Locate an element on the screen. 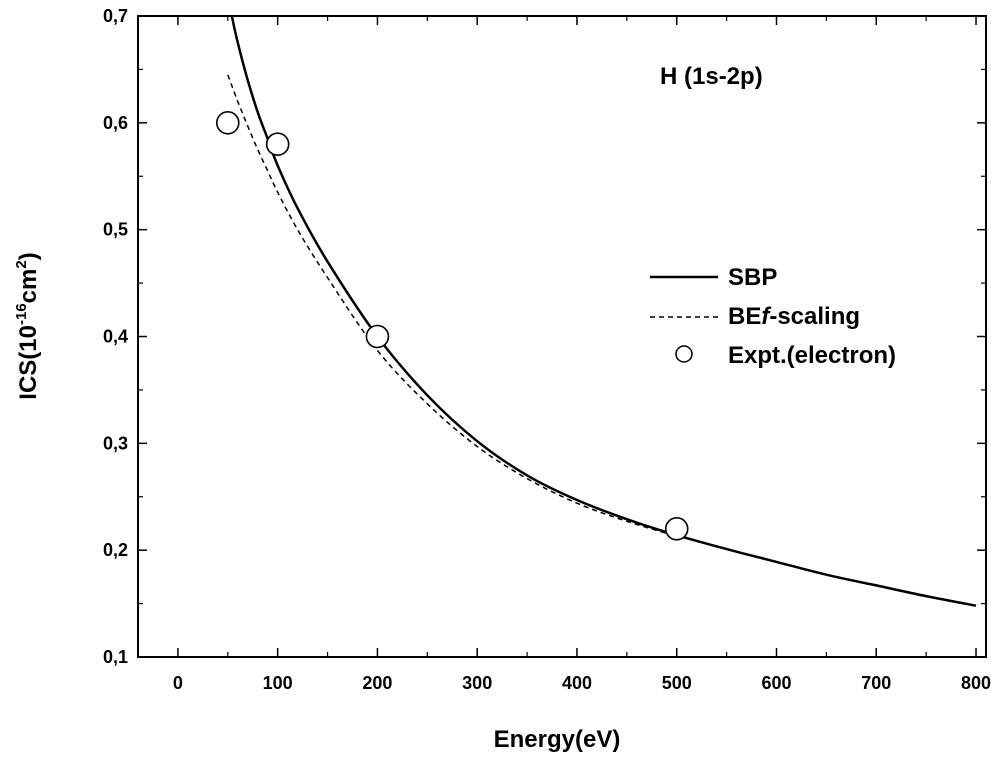 The height and width of the screenshot is (762, 991). x-tick-label: 300 is located at coordinates (477, 683).